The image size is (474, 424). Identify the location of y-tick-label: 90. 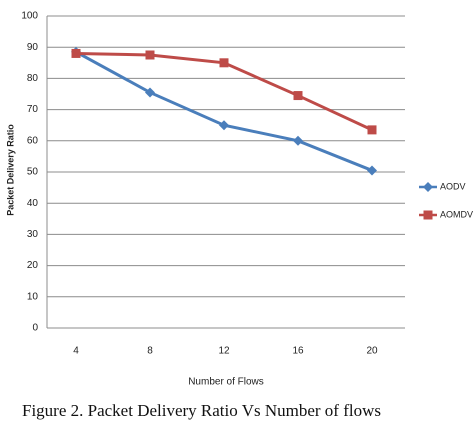
(33, 47).